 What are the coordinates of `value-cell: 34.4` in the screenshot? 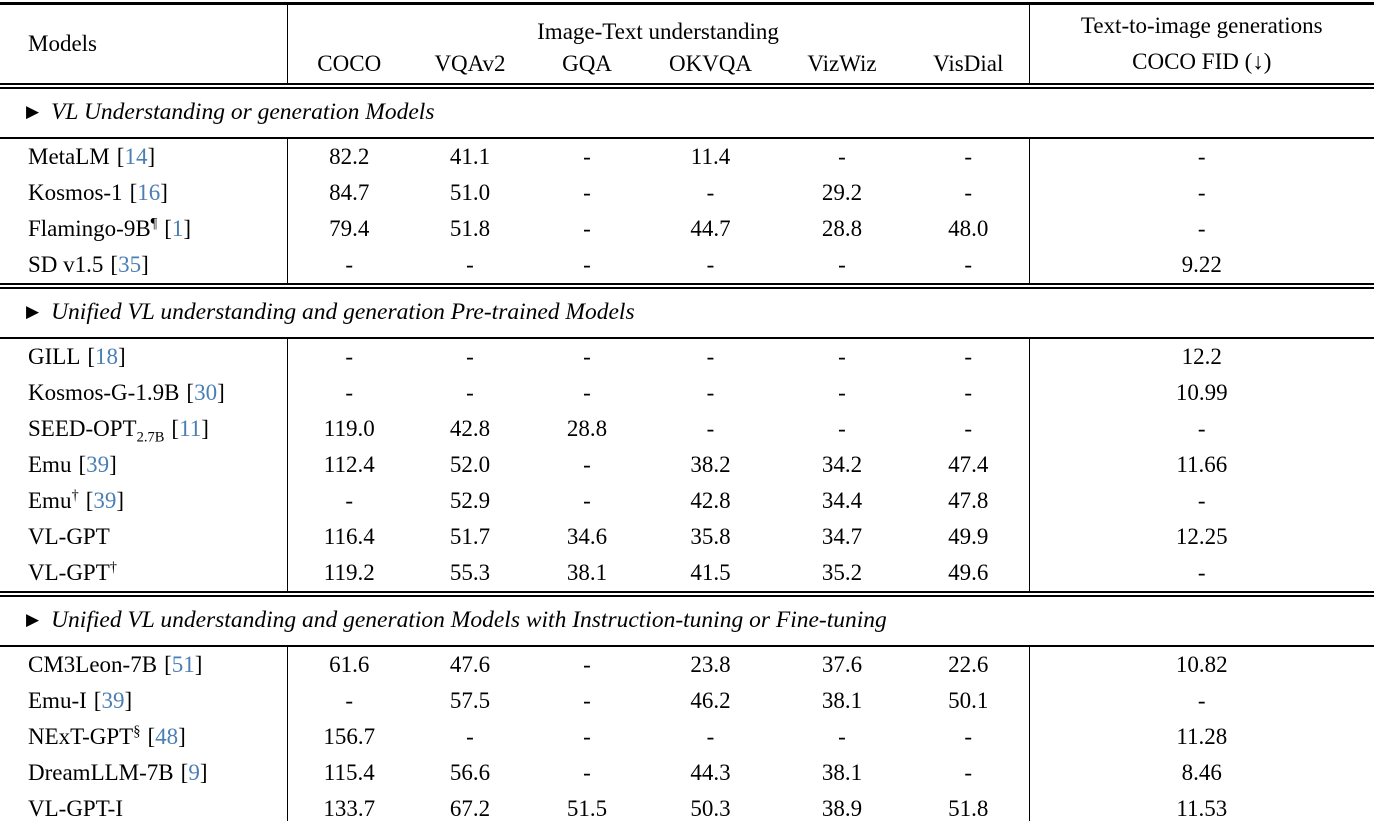 It's located at (842, 500).